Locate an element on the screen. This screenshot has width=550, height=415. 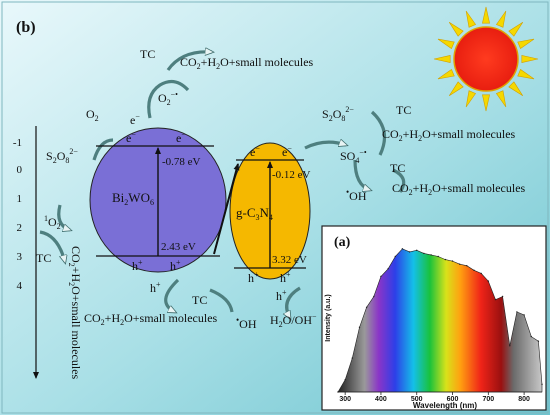
tick-label-1: 1 is located at coordinates (20, 199).